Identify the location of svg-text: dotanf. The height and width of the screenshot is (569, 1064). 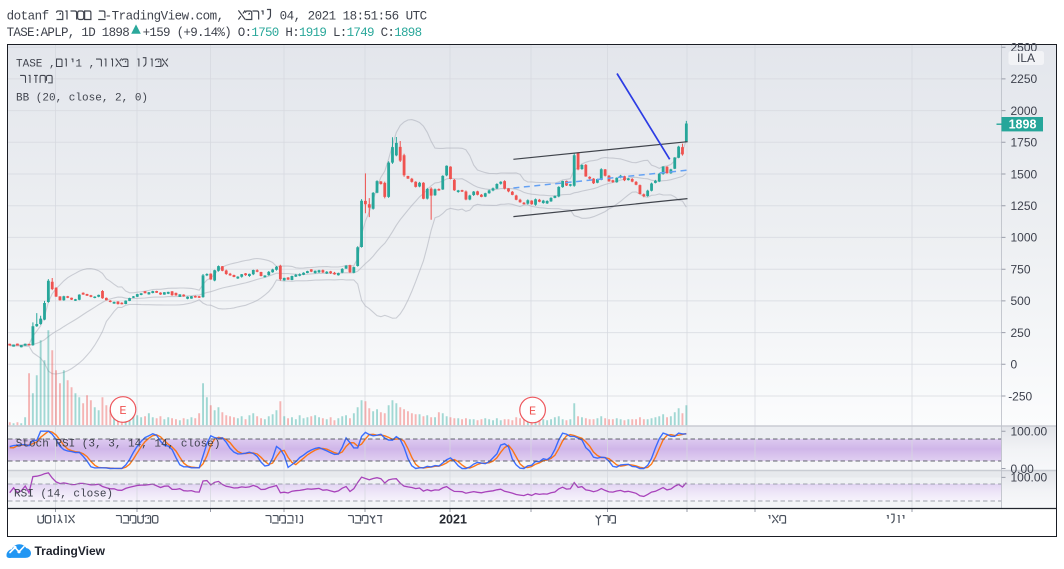
(28, 17).